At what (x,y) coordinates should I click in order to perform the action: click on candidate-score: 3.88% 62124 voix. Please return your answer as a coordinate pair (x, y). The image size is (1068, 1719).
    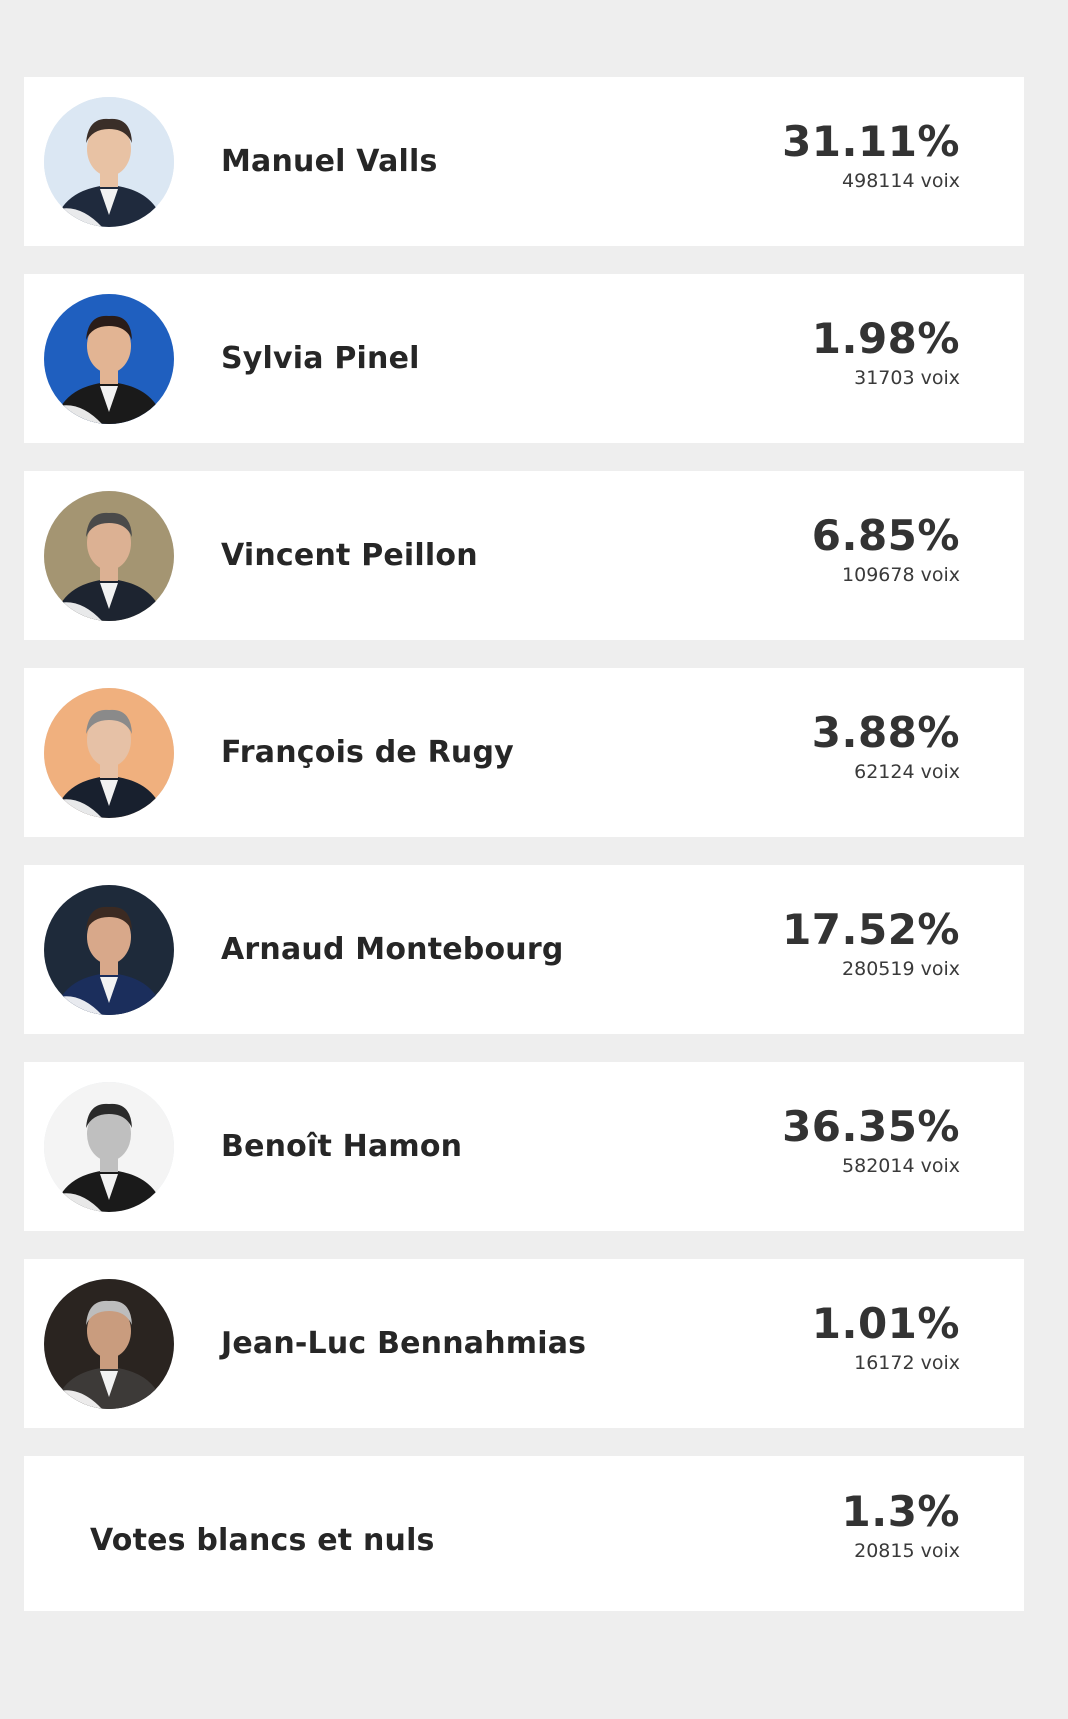
    Looking at the image, I should click on (886, 747).